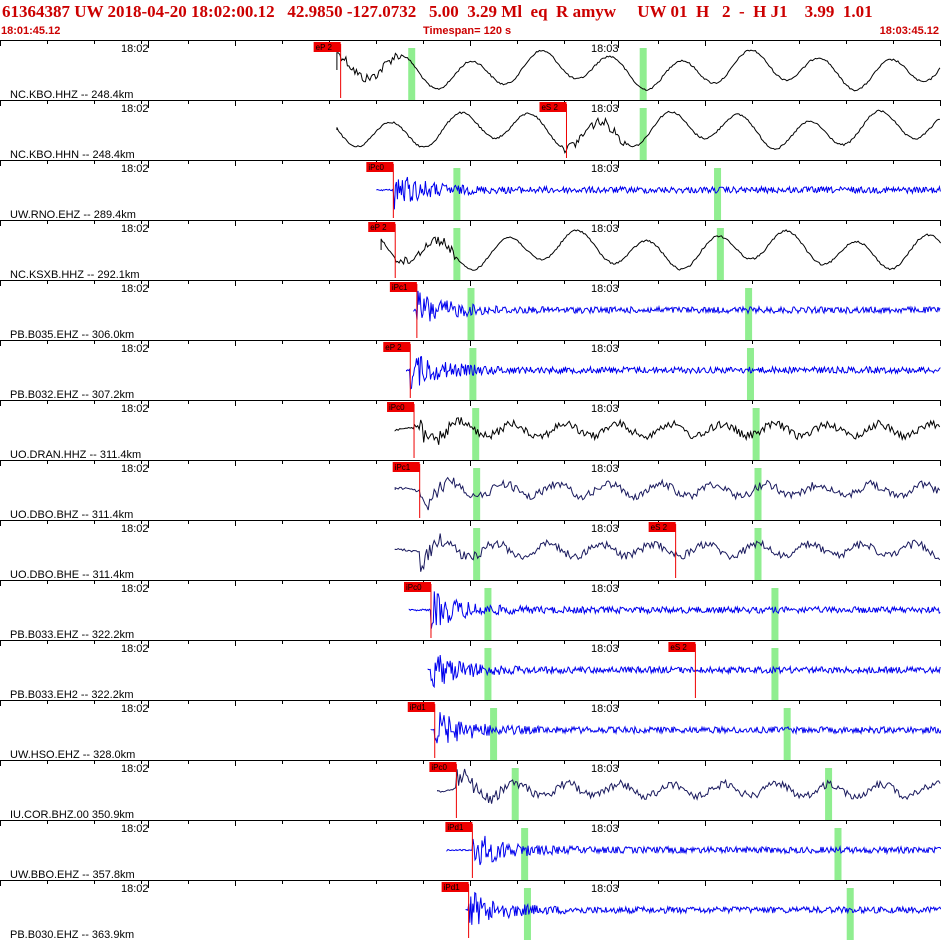 The width and height of the screenshot is (941, 940). I want to click on station-label: UO.DBO.BHE -- 311.4km, so click(72, 575).